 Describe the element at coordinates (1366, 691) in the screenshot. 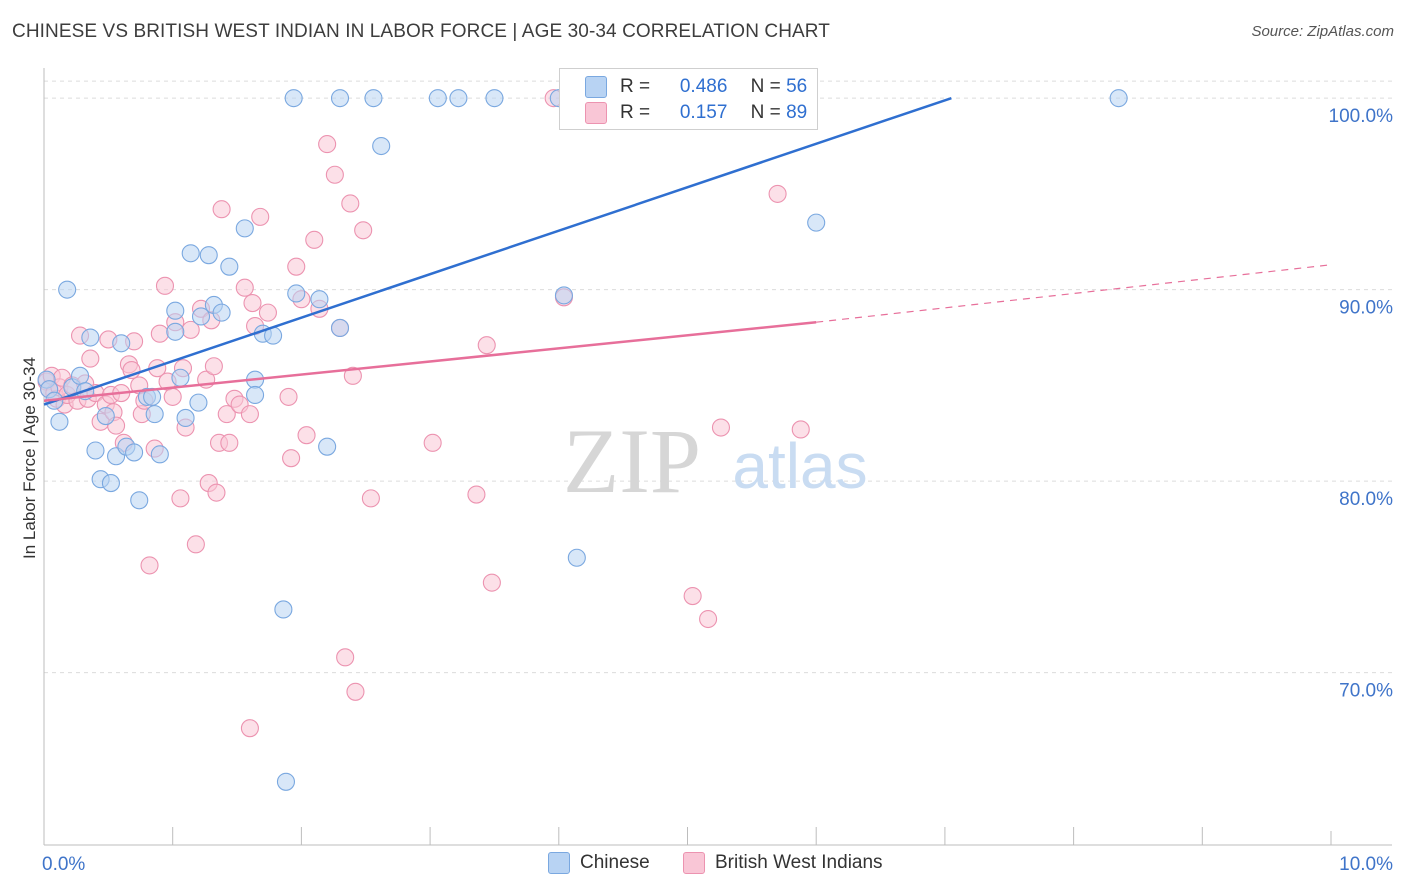

I see `y-tick-label: 70.0%` at that location.